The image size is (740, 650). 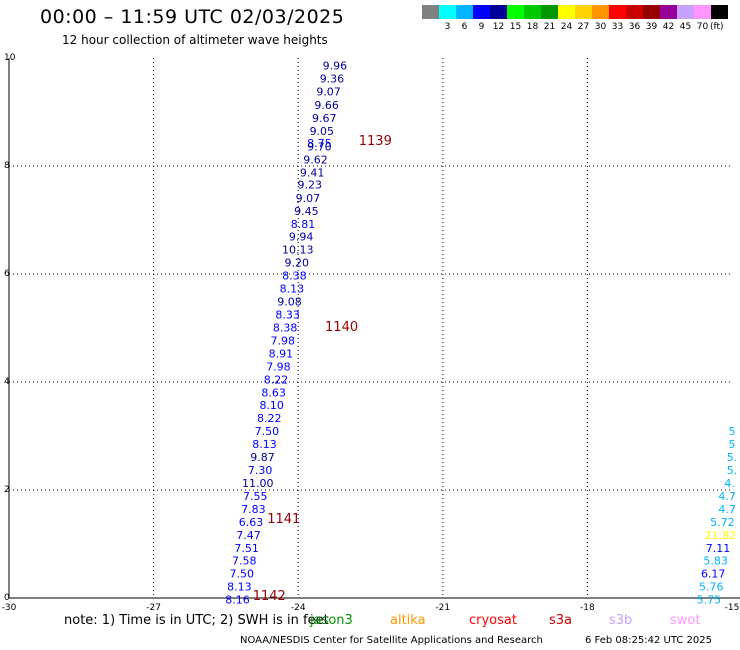 What do you see at coordinates (7, 166) in the screenshot?
I see `y-tick-label: 8` at bounding box center [7, 166].